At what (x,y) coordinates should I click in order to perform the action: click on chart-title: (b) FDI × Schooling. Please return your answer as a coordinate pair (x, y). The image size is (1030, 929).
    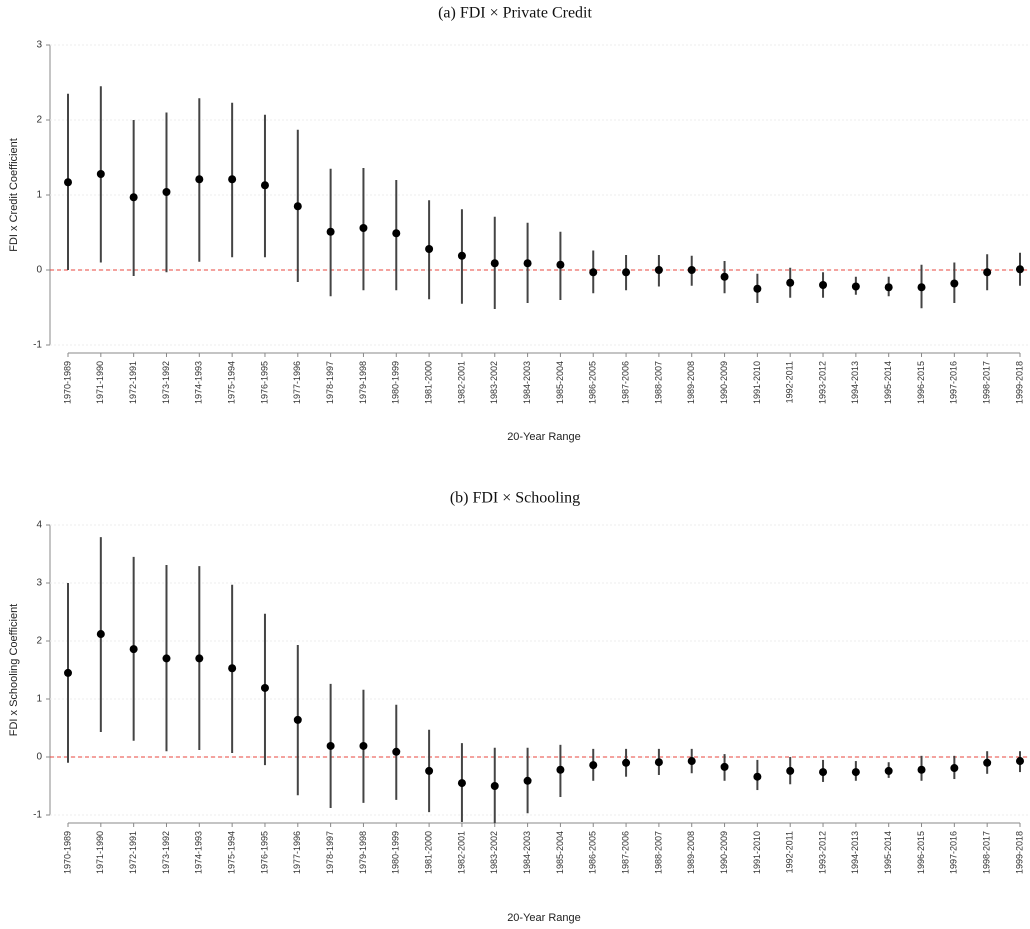
    Looking at the image, I should click on (515, 498).